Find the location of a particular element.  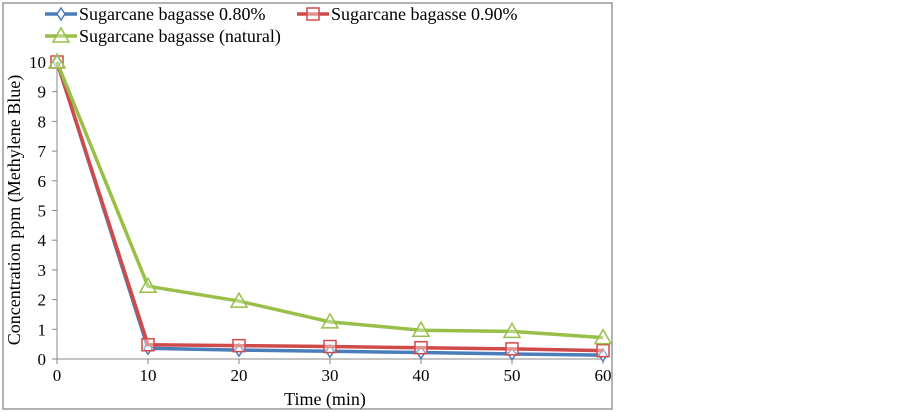

x-axis-label: Time (min) is located at coordinates (325, 399).